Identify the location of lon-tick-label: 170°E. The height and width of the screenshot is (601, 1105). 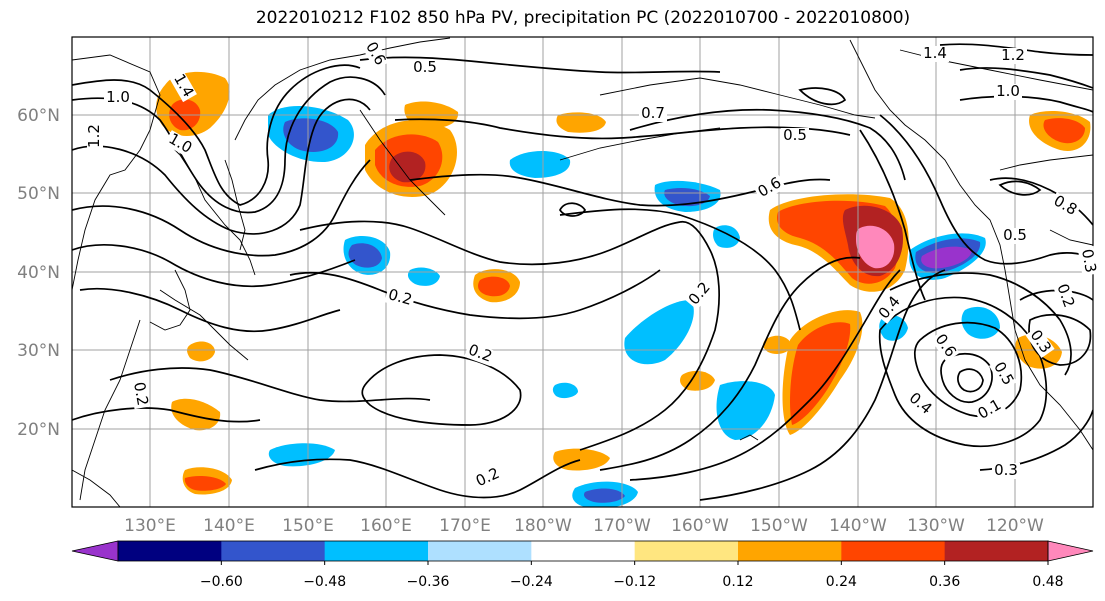
(465, 526).